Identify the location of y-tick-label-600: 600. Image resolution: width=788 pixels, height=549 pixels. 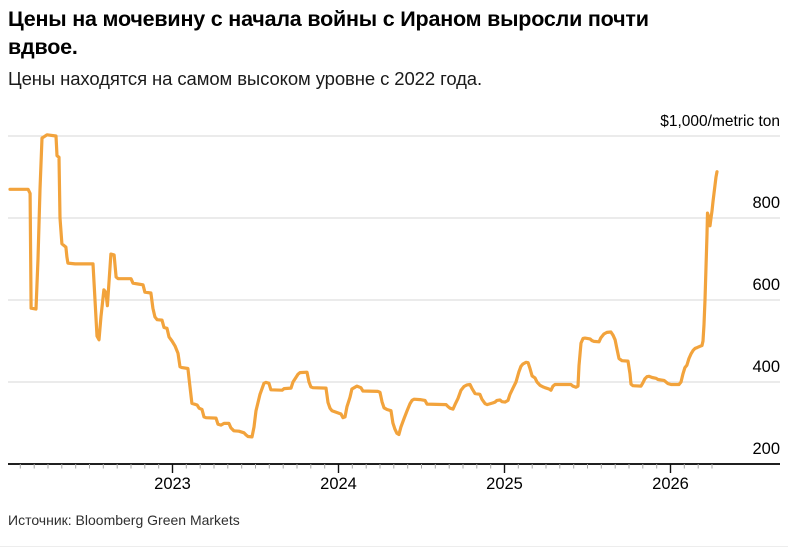
(766, 285).